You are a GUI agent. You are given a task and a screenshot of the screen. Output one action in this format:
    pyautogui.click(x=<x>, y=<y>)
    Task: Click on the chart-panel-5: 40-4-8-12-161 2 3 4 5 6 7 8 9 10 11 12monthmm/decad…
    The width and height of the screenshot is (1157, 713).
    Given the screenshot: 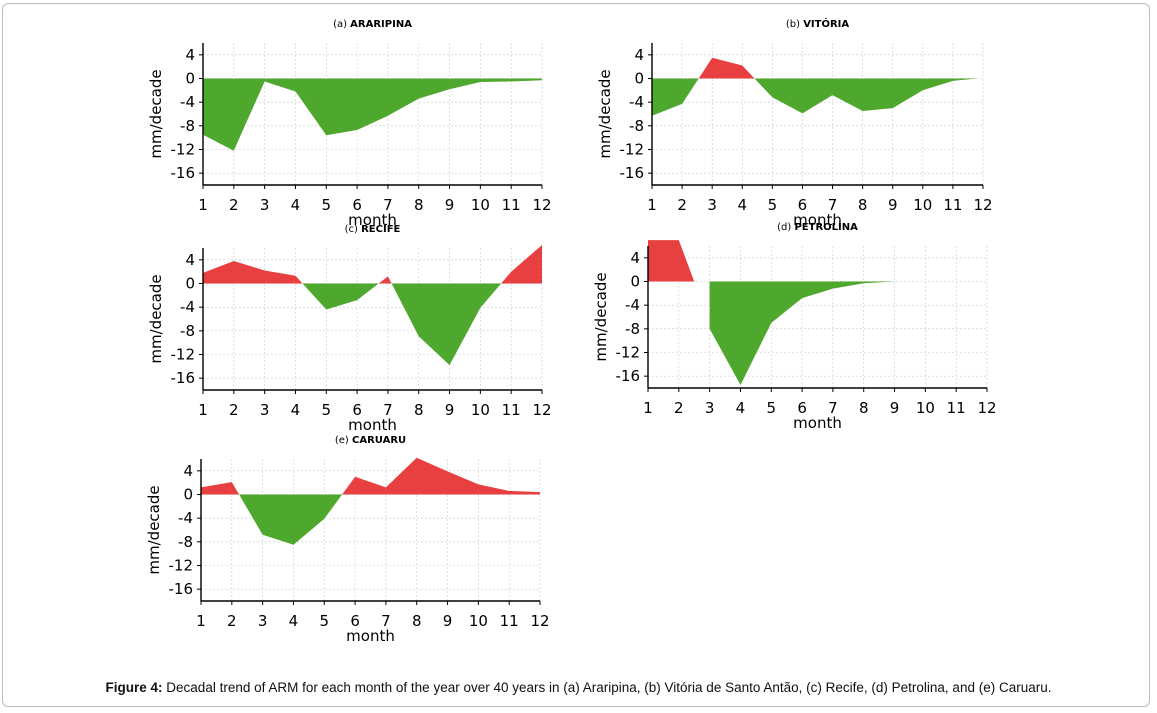 What is the action you would take?
    pyautogui.click(x=347, y=540)
    